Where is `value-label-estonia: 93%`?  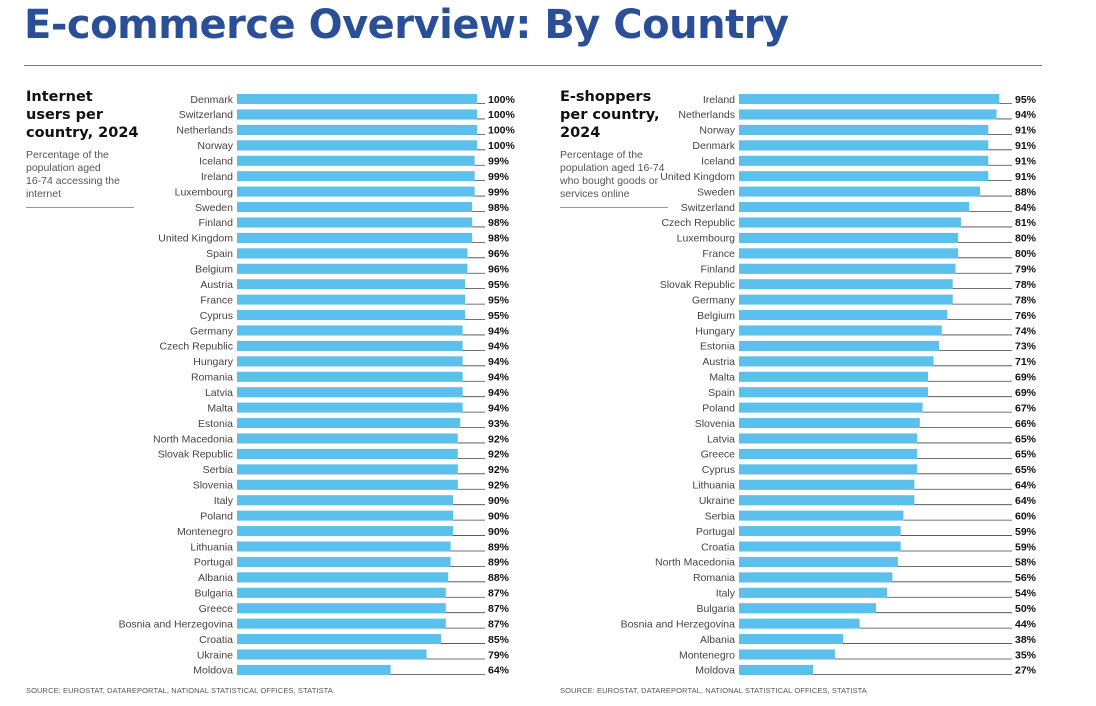
value-label-estonia: 93% is located at coordinates (499, 424).